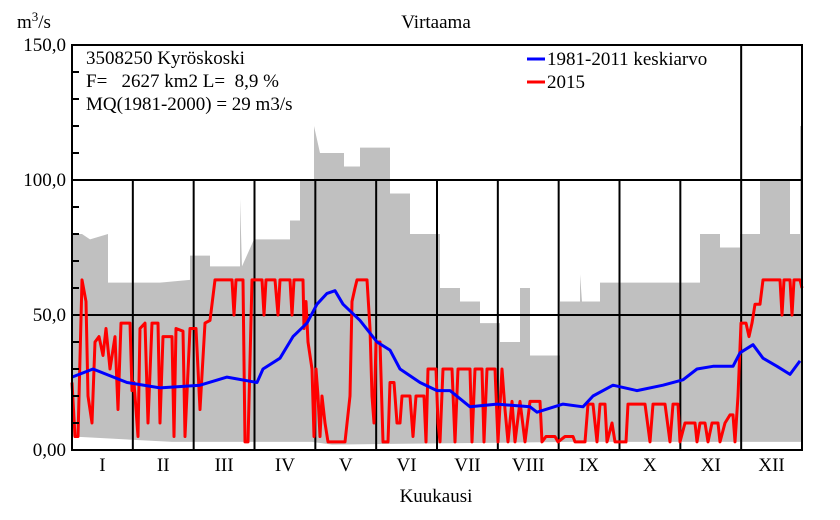  I want to click on station-name: 3508250 Kyröskoski, so click(165, 58).